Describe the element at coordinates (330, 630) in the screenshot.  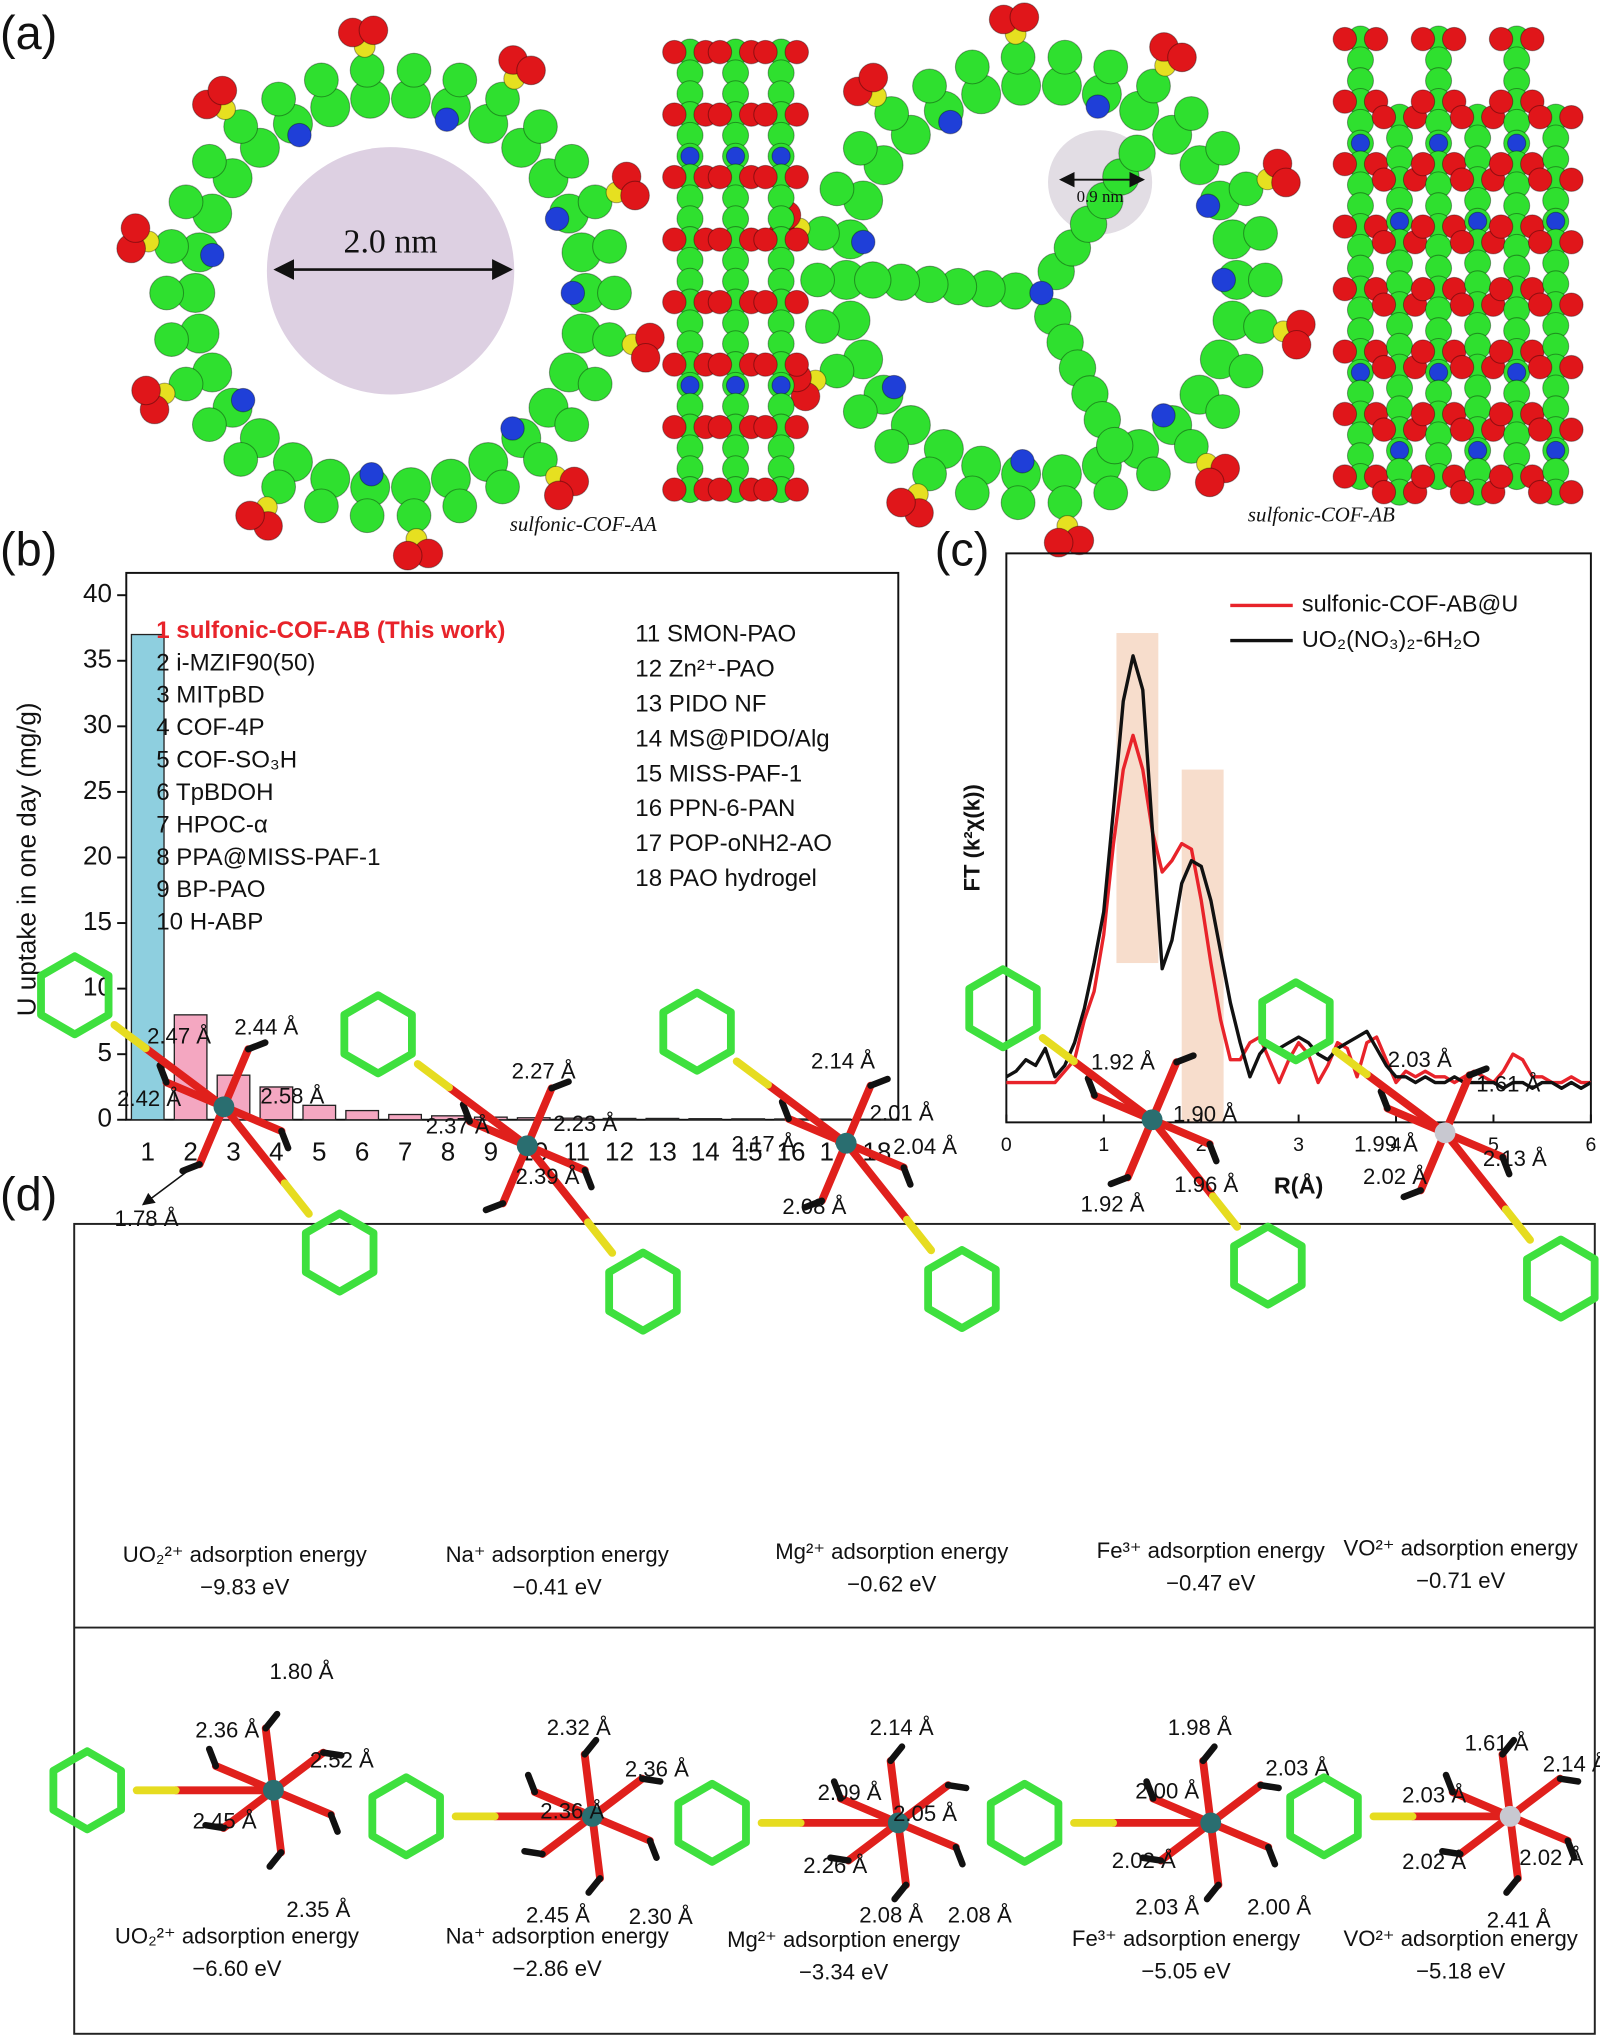
I see `legend-entry: 1 sulfonic-COF-AB (This work)` at that location.